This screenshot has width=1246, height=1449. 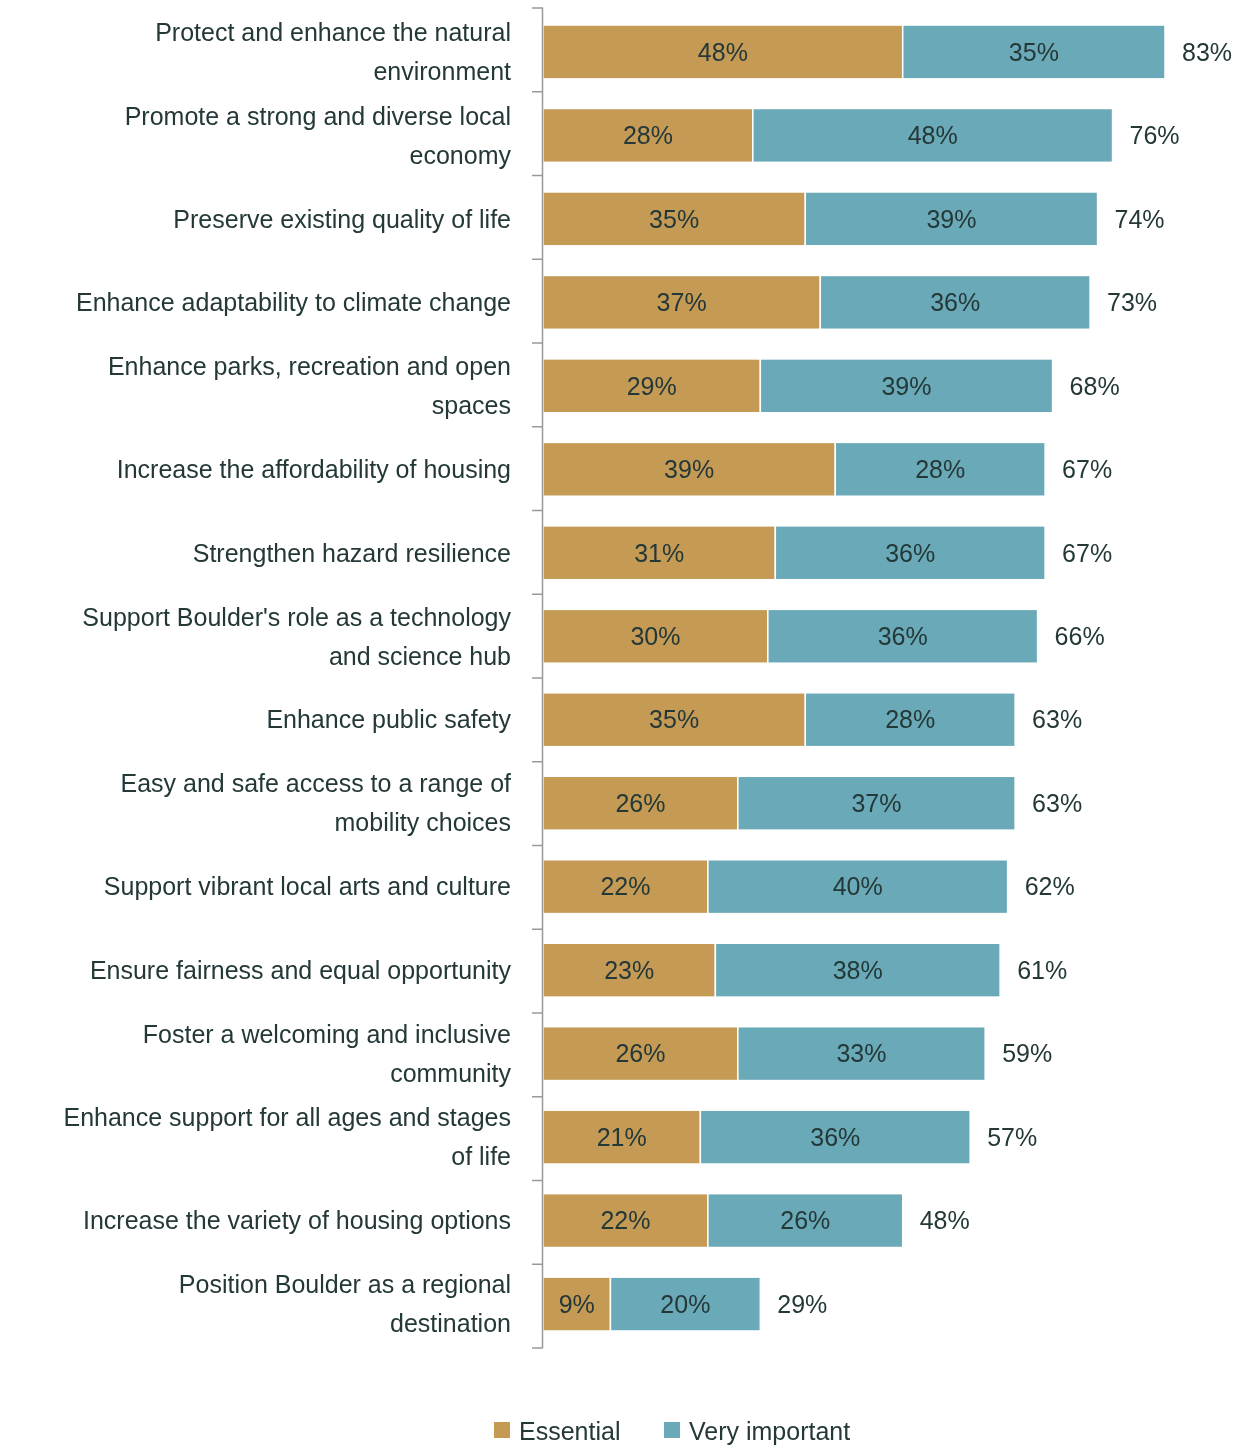 I want to click on y-tick-label: Support vibrant local arts and culture, so click(x=307, y=886).